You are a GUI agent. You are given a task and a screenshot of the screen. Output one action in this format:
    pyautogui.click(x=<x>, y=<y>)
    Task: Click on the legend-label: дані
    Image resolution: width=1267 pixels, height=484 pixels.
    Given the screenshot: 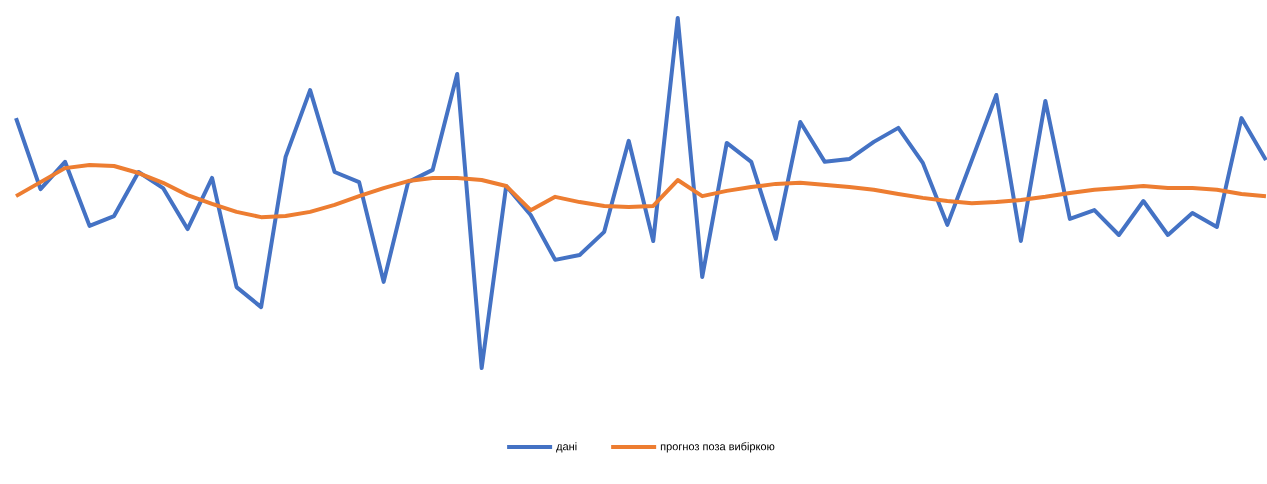 What is the action you would take?
    pyautogui.click(x=566, y=447)
    